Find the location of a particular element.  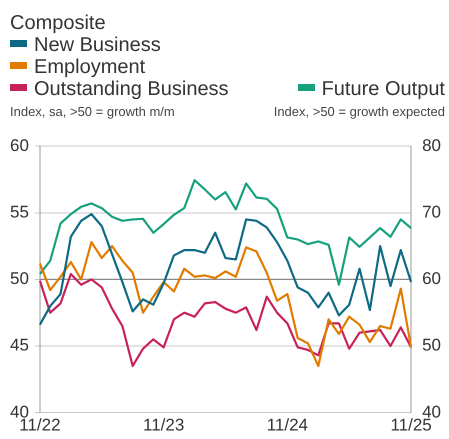

y2-tick-label: 60 is located at coordinates (432, 278).